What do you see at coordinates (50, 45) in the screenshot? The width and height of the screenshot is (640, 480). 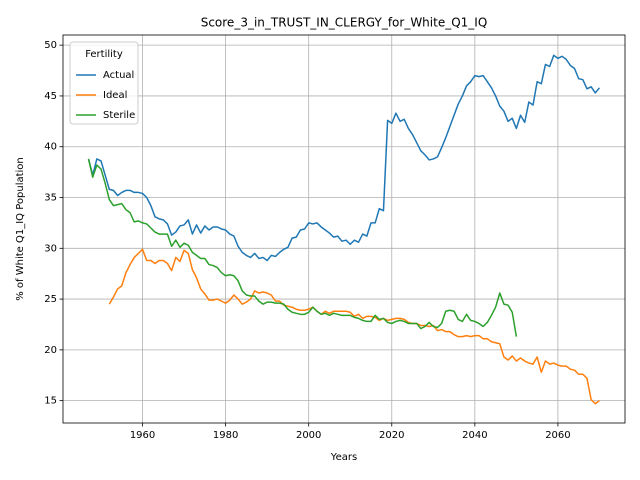 I see `y-tick-label: 50` at bounding box center [50, 45].